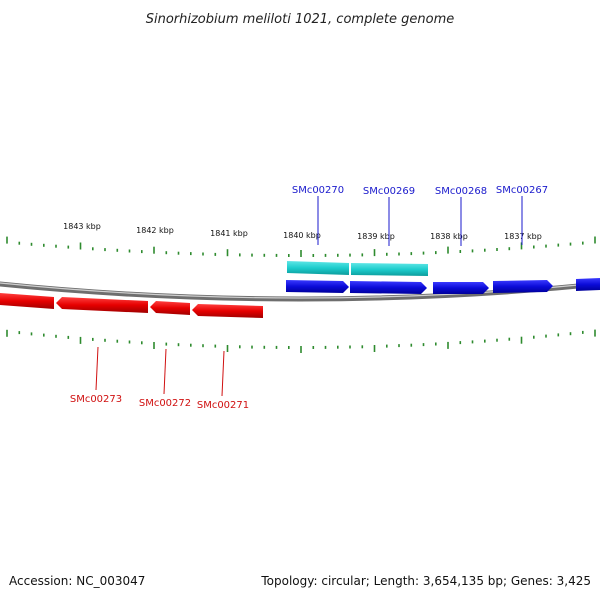 Image resolution: width=600 pixels, height=600 pixels. I want to click on reverse-genes, so click(131, 305).